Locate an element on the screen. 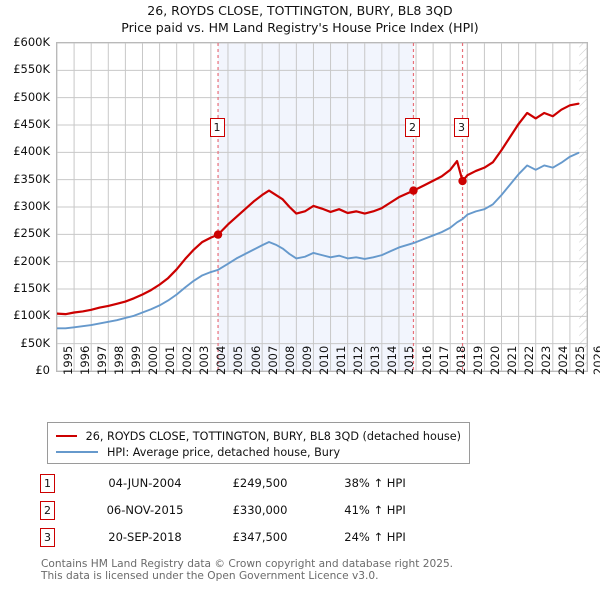 Image resolution: width=600 pixels, height=590 pixels. y-axis-tick-label: £100K is located at coordinates (31, 315).